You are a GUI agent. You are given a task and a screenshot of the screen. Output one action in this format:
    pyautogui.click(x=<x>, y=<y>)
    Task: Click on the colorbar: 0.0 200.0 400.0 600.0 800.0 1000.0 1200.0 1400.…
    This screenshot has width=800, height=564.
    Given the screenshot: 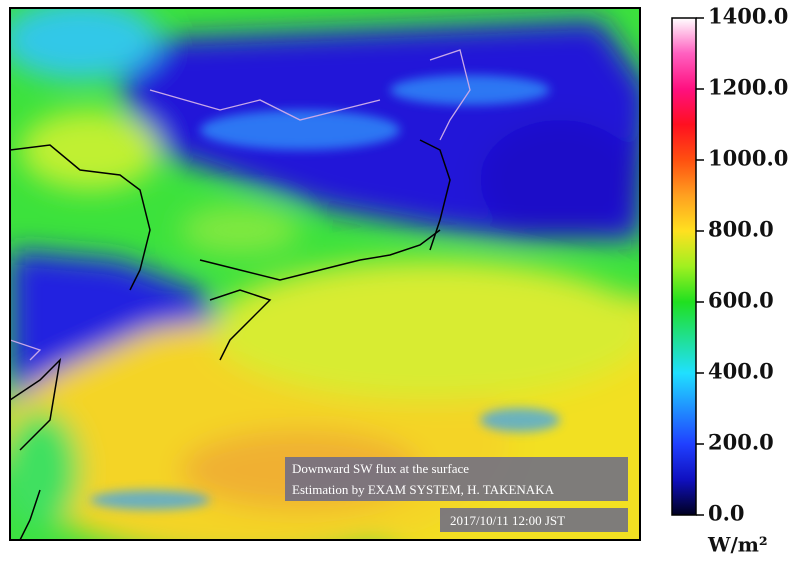 What is the action you would take?
    pyautogui.click(x=729, y=265)
    